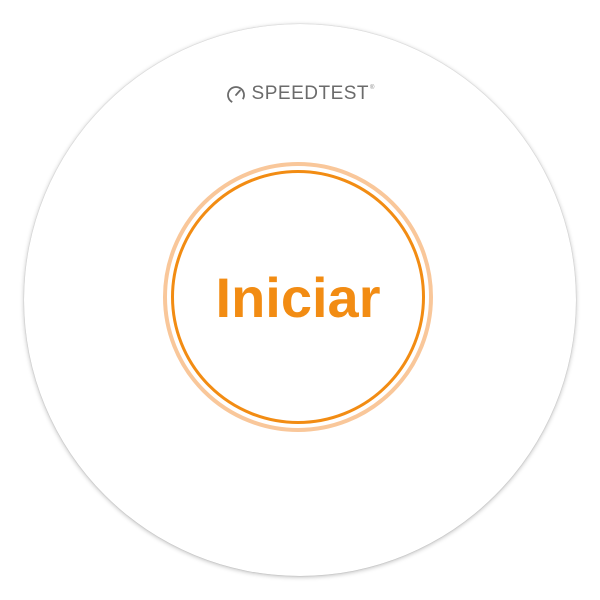 The image size is (600, 600). I want to click on trademark-symbol: ®, so click(372, 88).